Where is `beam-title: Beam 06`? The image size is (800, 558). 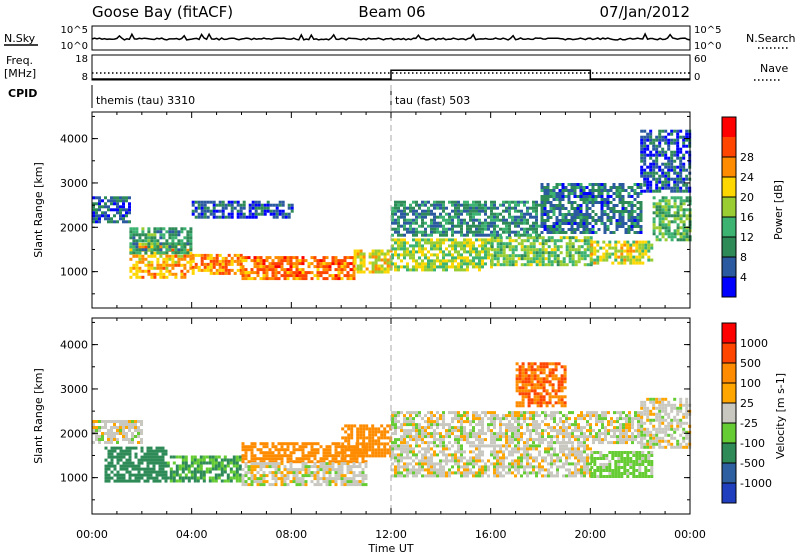 beam-title: Beam 06 is located at coordinates (391, 12).